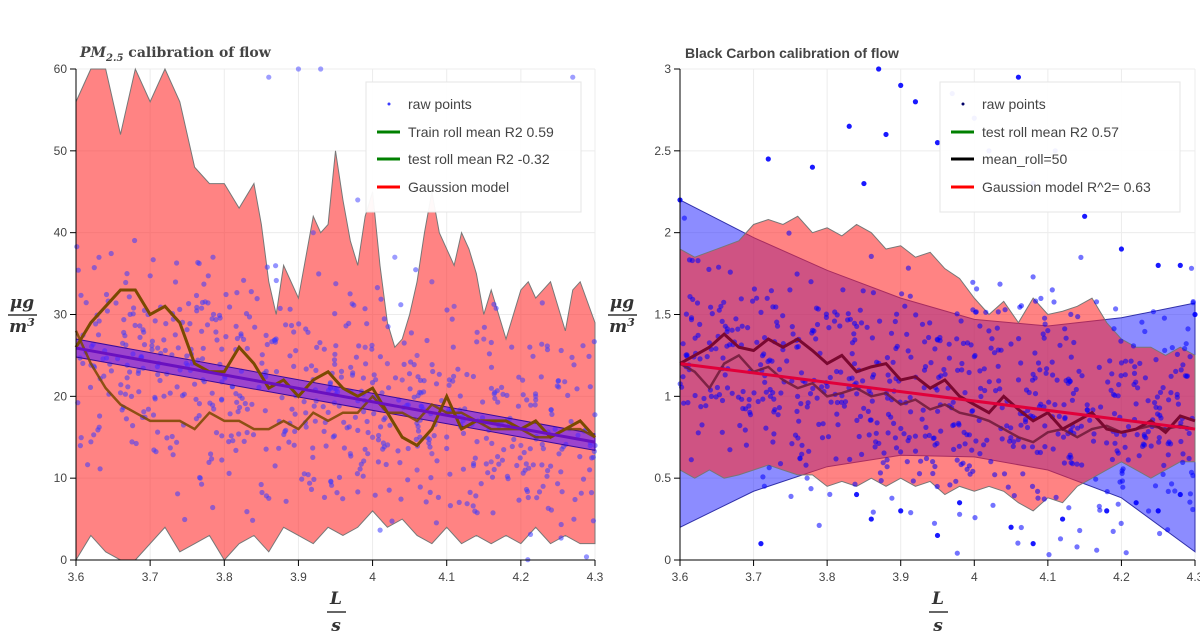 This screenshot has height=636, width=1200. What do you see at coordinates (61, 315) in the screenshot?
I see `pm25-y-tick-label: 30` at bounding box center [61, 315].